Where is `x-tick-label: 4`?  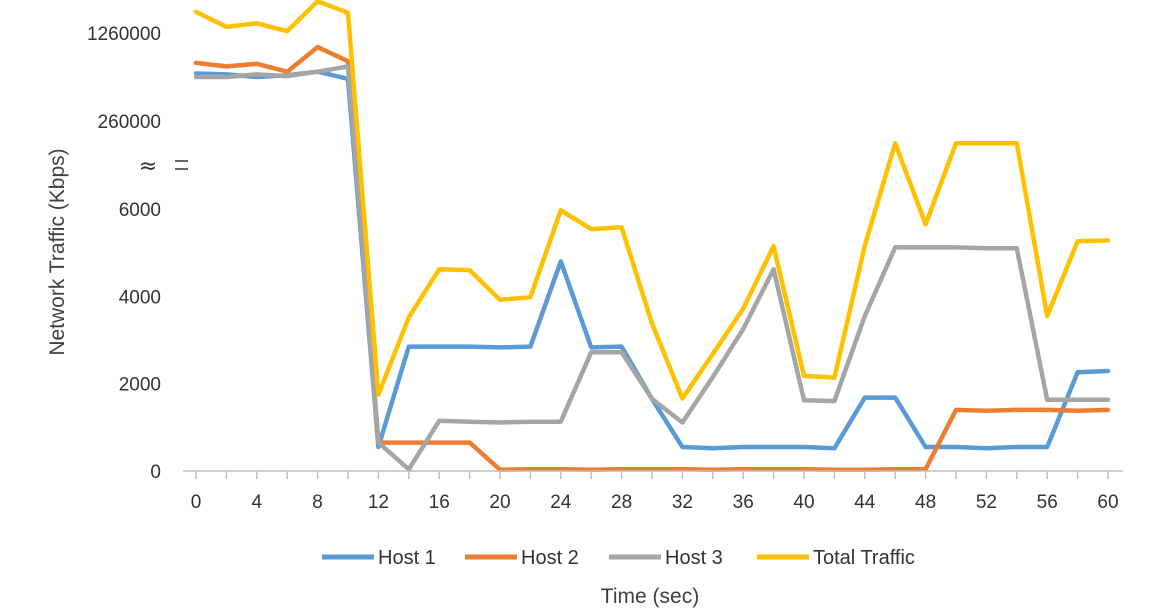 x-tick-label: 4 is located at coordinates (257, 502).